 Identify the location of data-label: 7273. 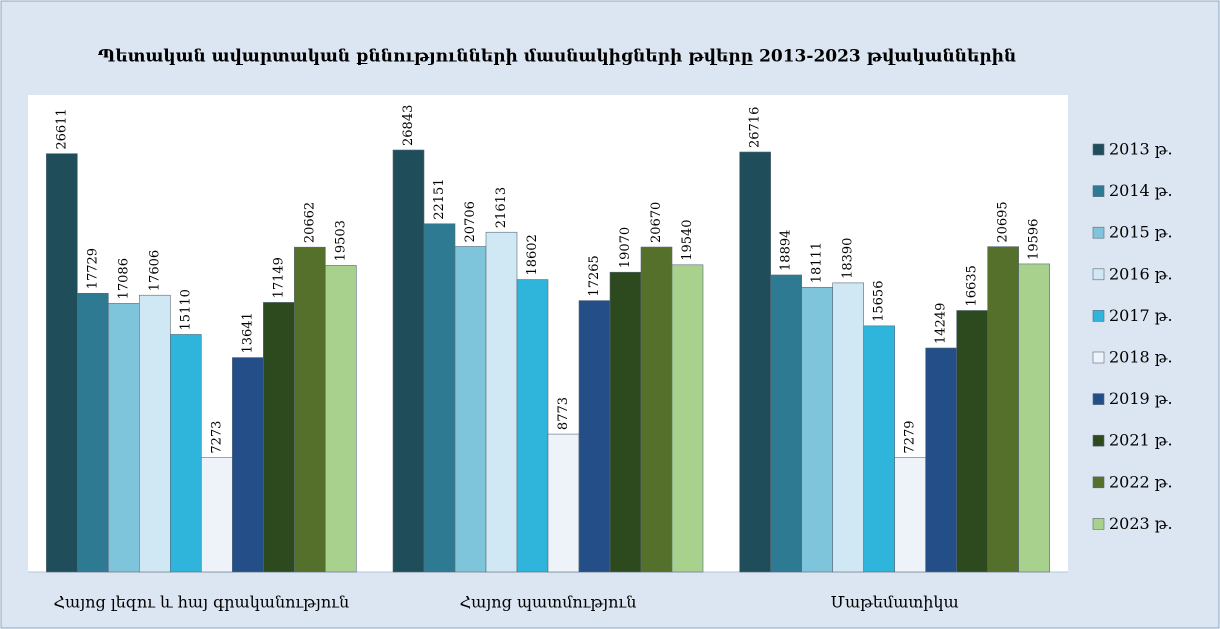
(216, 437).